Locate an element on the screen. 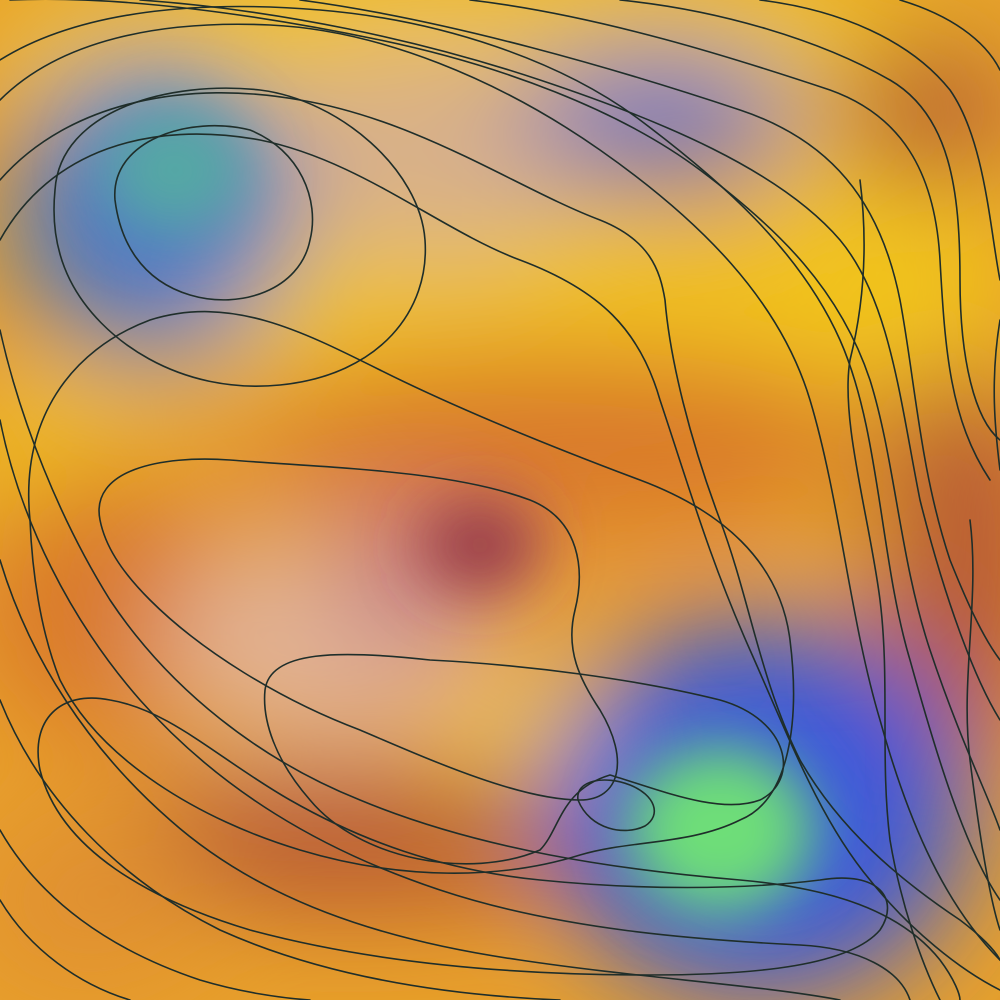  contour-loop-top-left-outer is located at coordinates (240, 237).